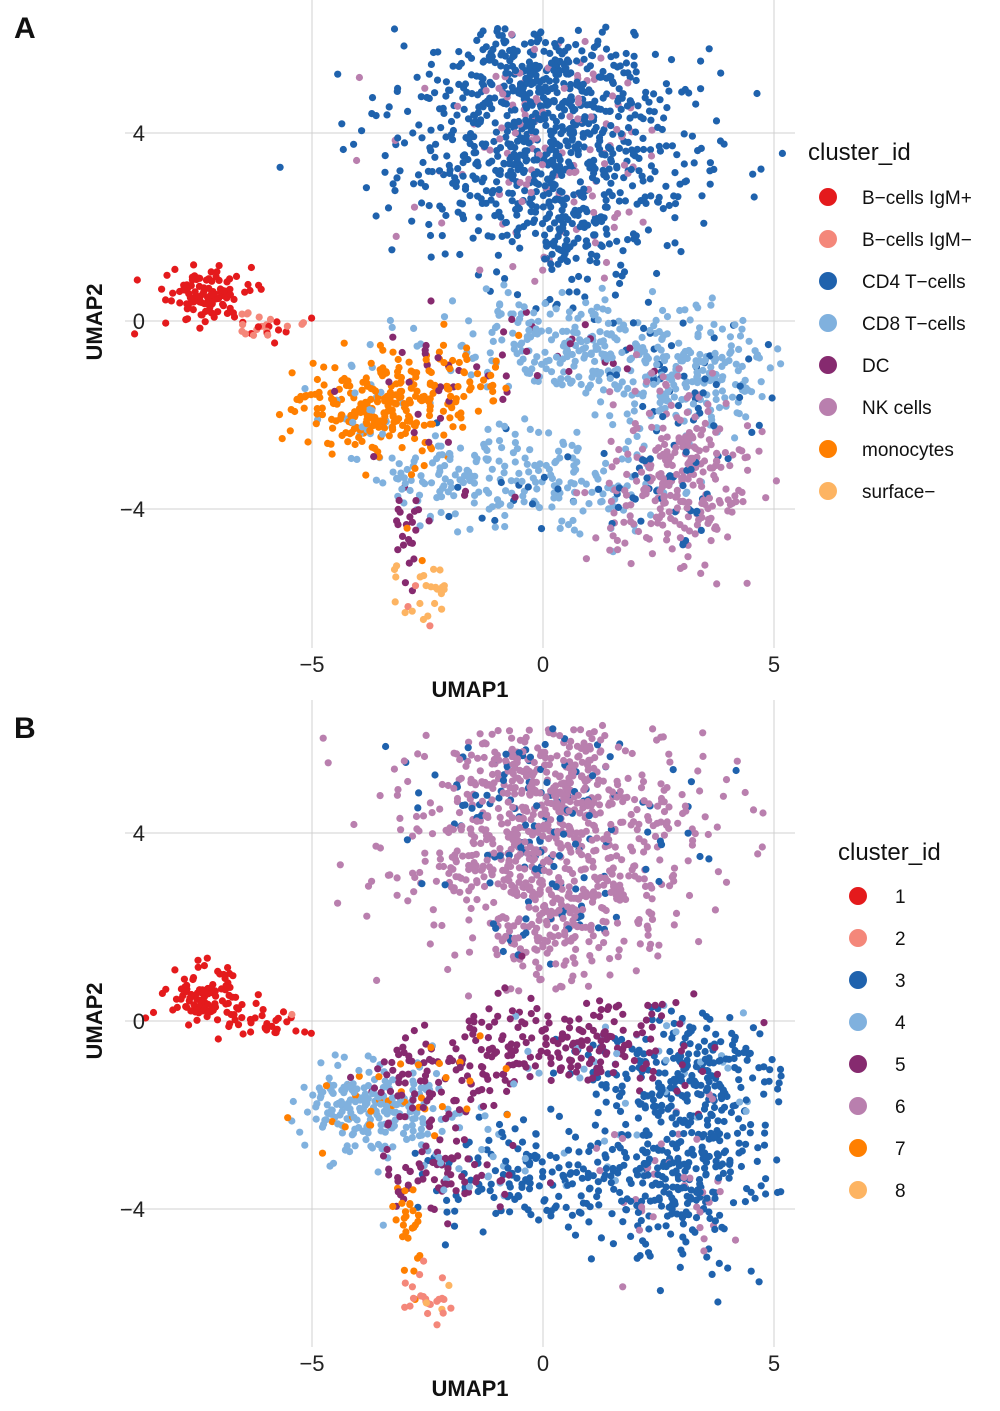 Image resolution: width=1000 pixels, height=1411 pixels. What do you see at coordinates (828, 407) in the screenshot?
I see `legend-swatch` at bounding box center [828, 407].